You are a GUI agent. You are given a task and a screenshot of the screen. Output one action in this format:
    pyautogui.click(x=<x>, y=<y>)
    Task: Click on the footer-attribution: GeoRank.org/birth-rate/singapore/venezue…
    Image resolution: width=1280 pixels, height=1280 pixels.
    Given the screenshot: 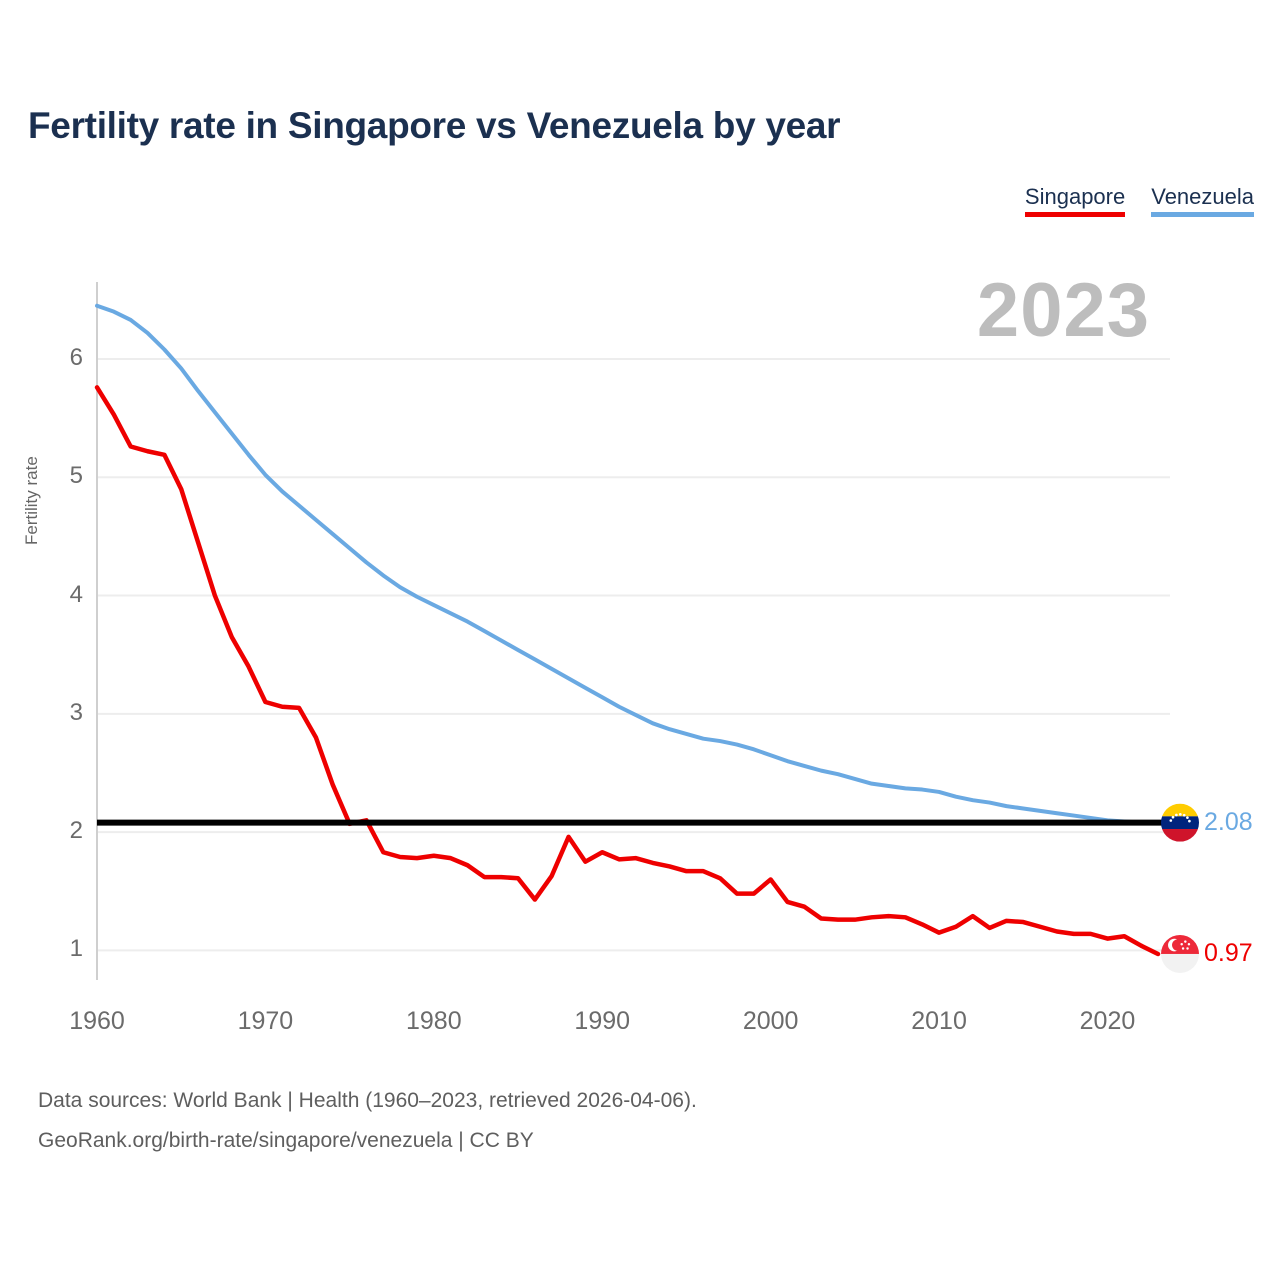 What is the action you would take?
    pyautogui.click(x=286, y=1140)
    